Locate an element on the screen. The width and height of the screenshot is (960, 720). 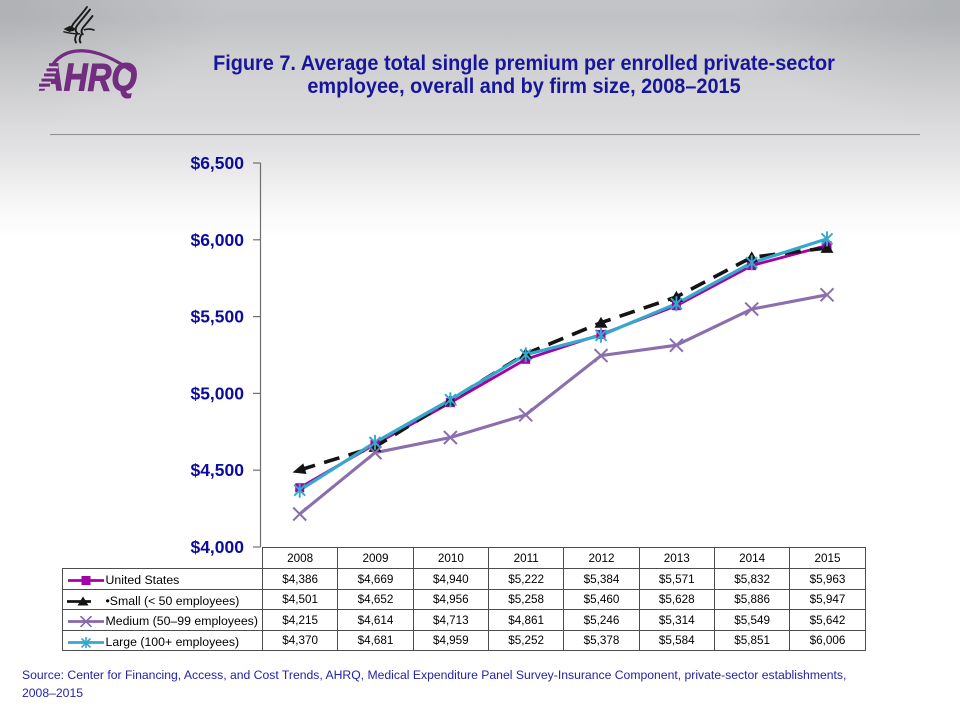
svg-text: $6,500 is located at coordinates (217, 163).